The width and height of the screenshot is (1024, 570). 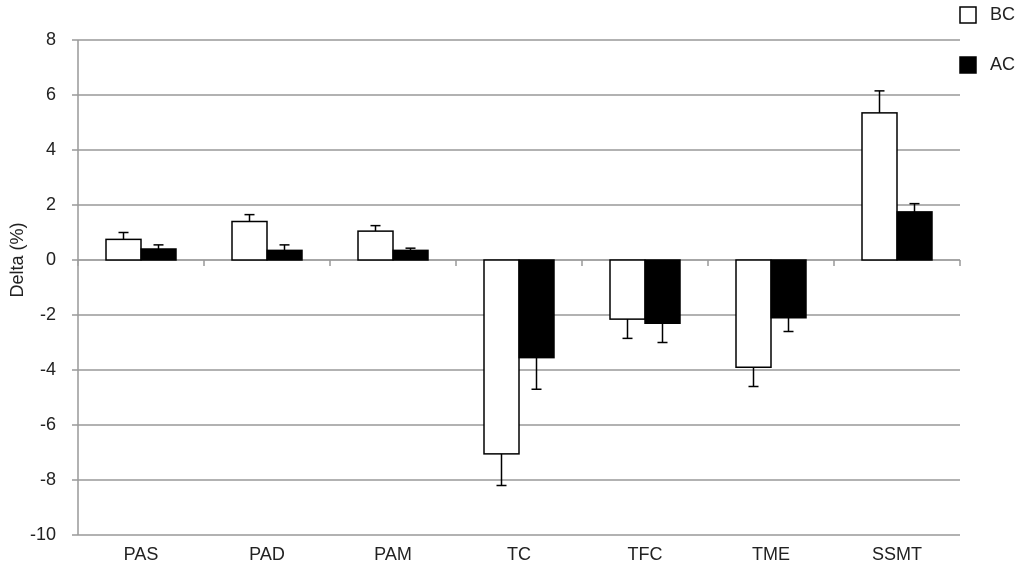 What do you see at coordinates (48, 369) in the screenshot?
I see `y-tick-label: -4` at bounding box center [48, 369].